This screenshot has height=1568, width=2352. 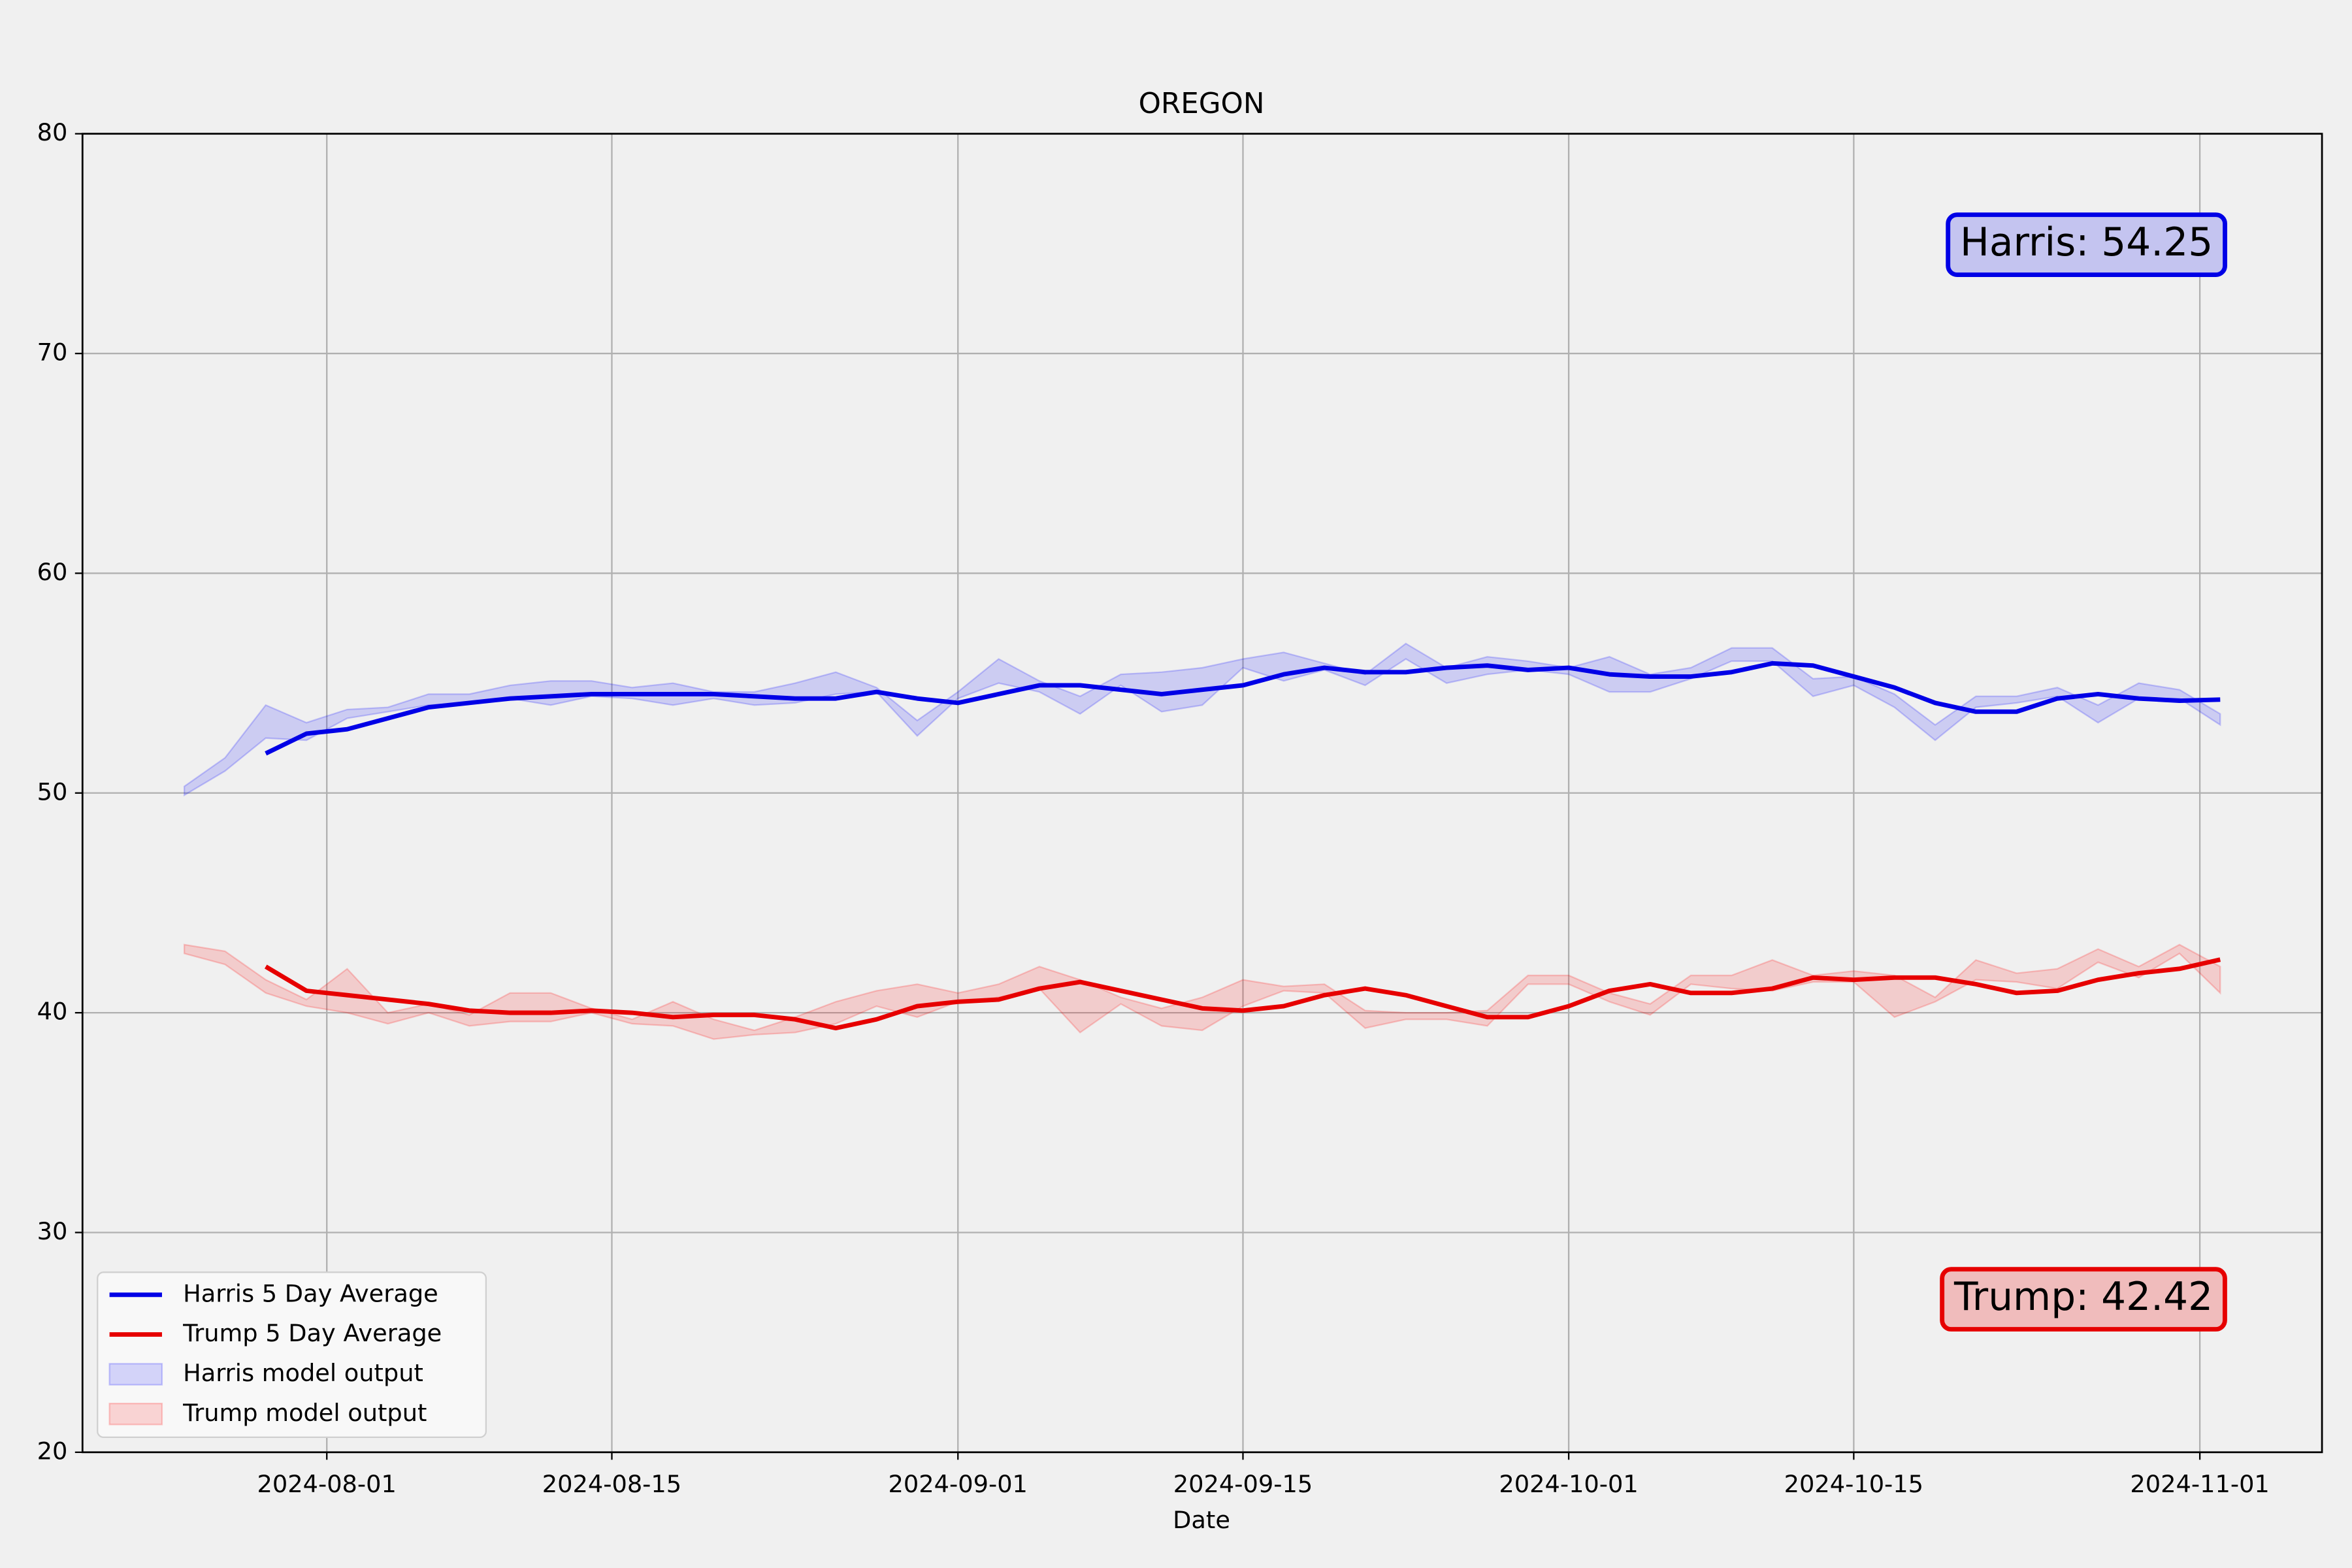 I want to click on annotation-text: Harris: 54.25, so click(x=2086, y=242).